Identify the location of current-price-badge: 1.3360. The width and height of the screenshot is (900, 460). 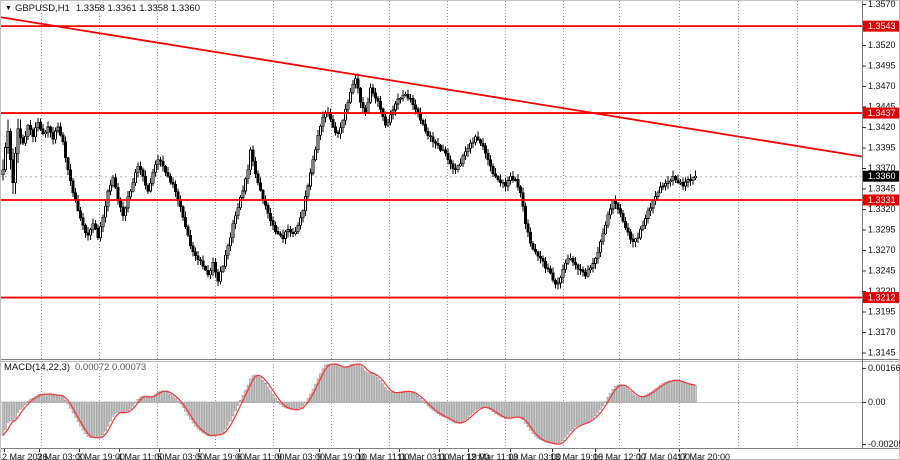
(881, 176).